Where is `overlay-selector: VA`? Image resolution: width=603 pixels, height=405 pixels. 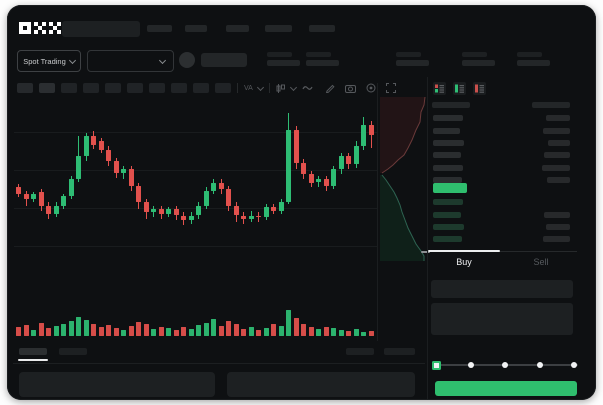 overlay-selector: VA is located at coordinates (254, 87).